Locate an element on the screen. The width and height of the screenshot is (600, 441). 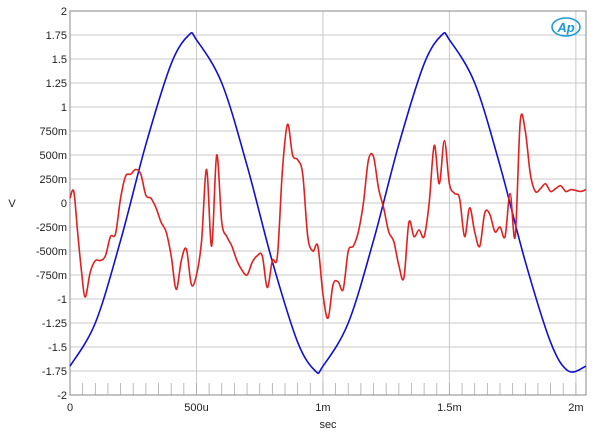
x-tick-label: 0 is located at coordinates (70, 408).